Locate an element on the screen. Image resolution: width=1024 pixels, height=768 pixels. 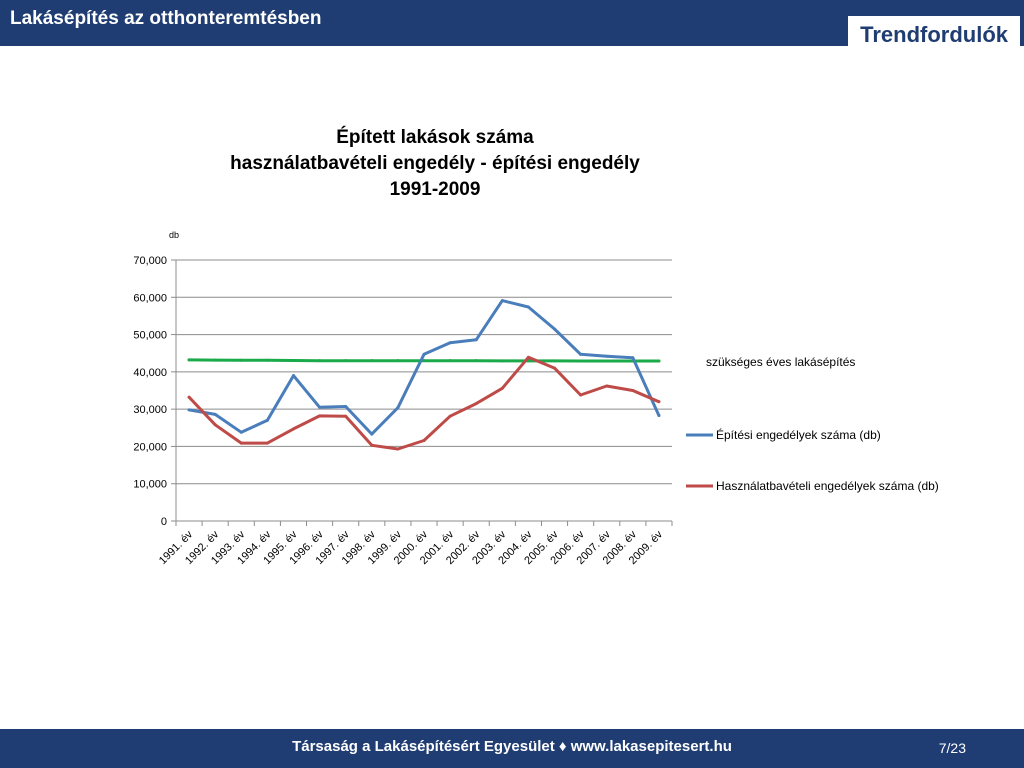
legend-entry: szükséges éves lakásépítés is located at coordinates (780, 362).